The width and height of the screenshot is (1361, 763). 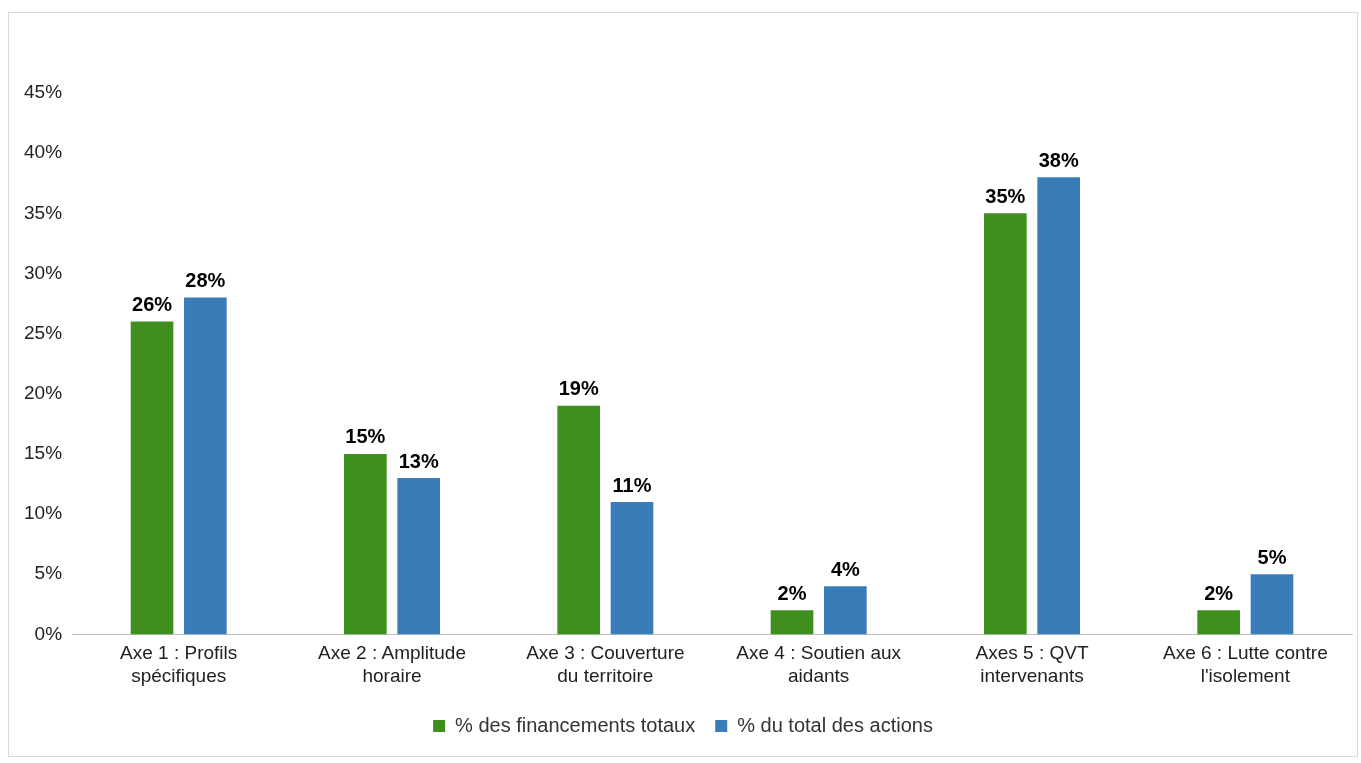 I want to click on data-label: 26%, so click(x=152, y=304).